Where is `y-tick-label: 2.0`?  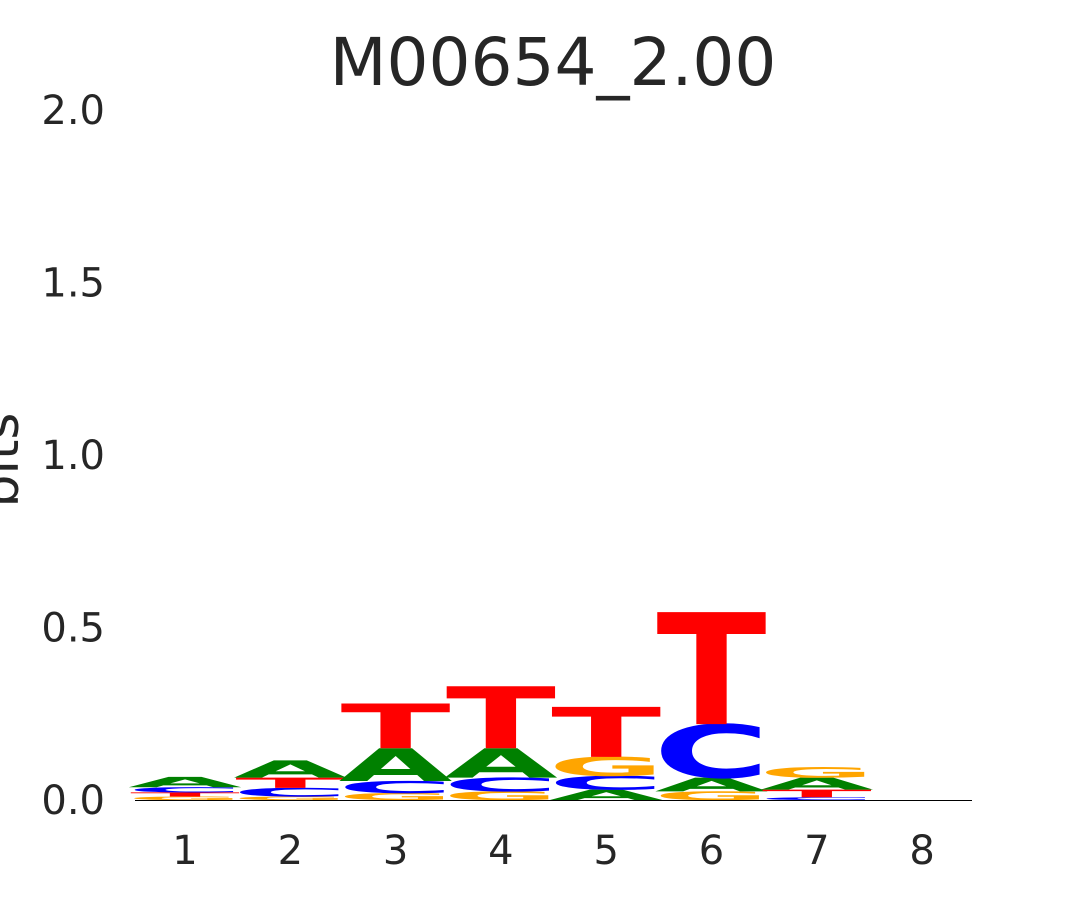 y-tick-label: 2.0 is located at coordinates (73, 111).